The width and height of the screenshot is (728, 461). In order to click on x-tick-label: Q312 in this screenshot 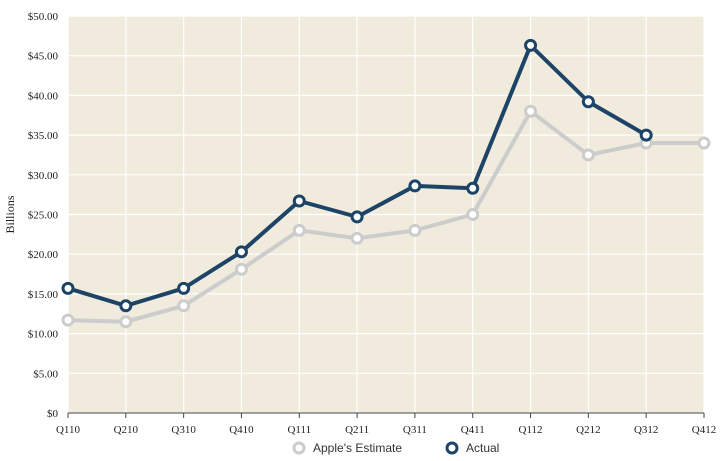, I will do `click(646, 430)`.